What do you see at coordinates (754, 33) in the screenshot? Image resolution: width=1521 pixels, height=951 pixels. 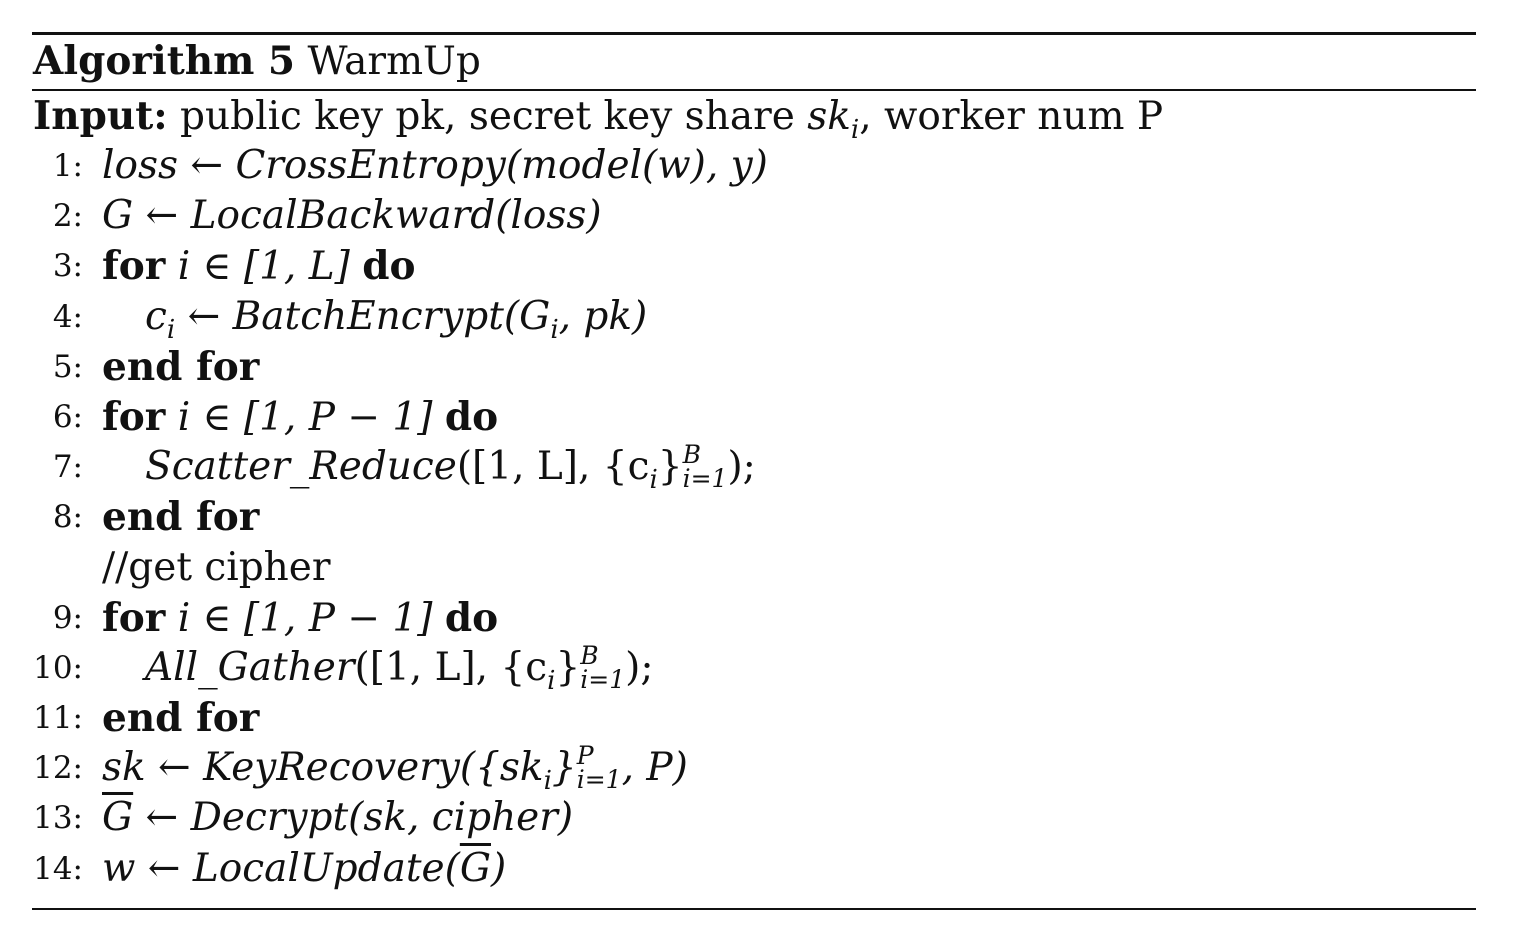 I see `top-rule` at bounding box center [754, 33].